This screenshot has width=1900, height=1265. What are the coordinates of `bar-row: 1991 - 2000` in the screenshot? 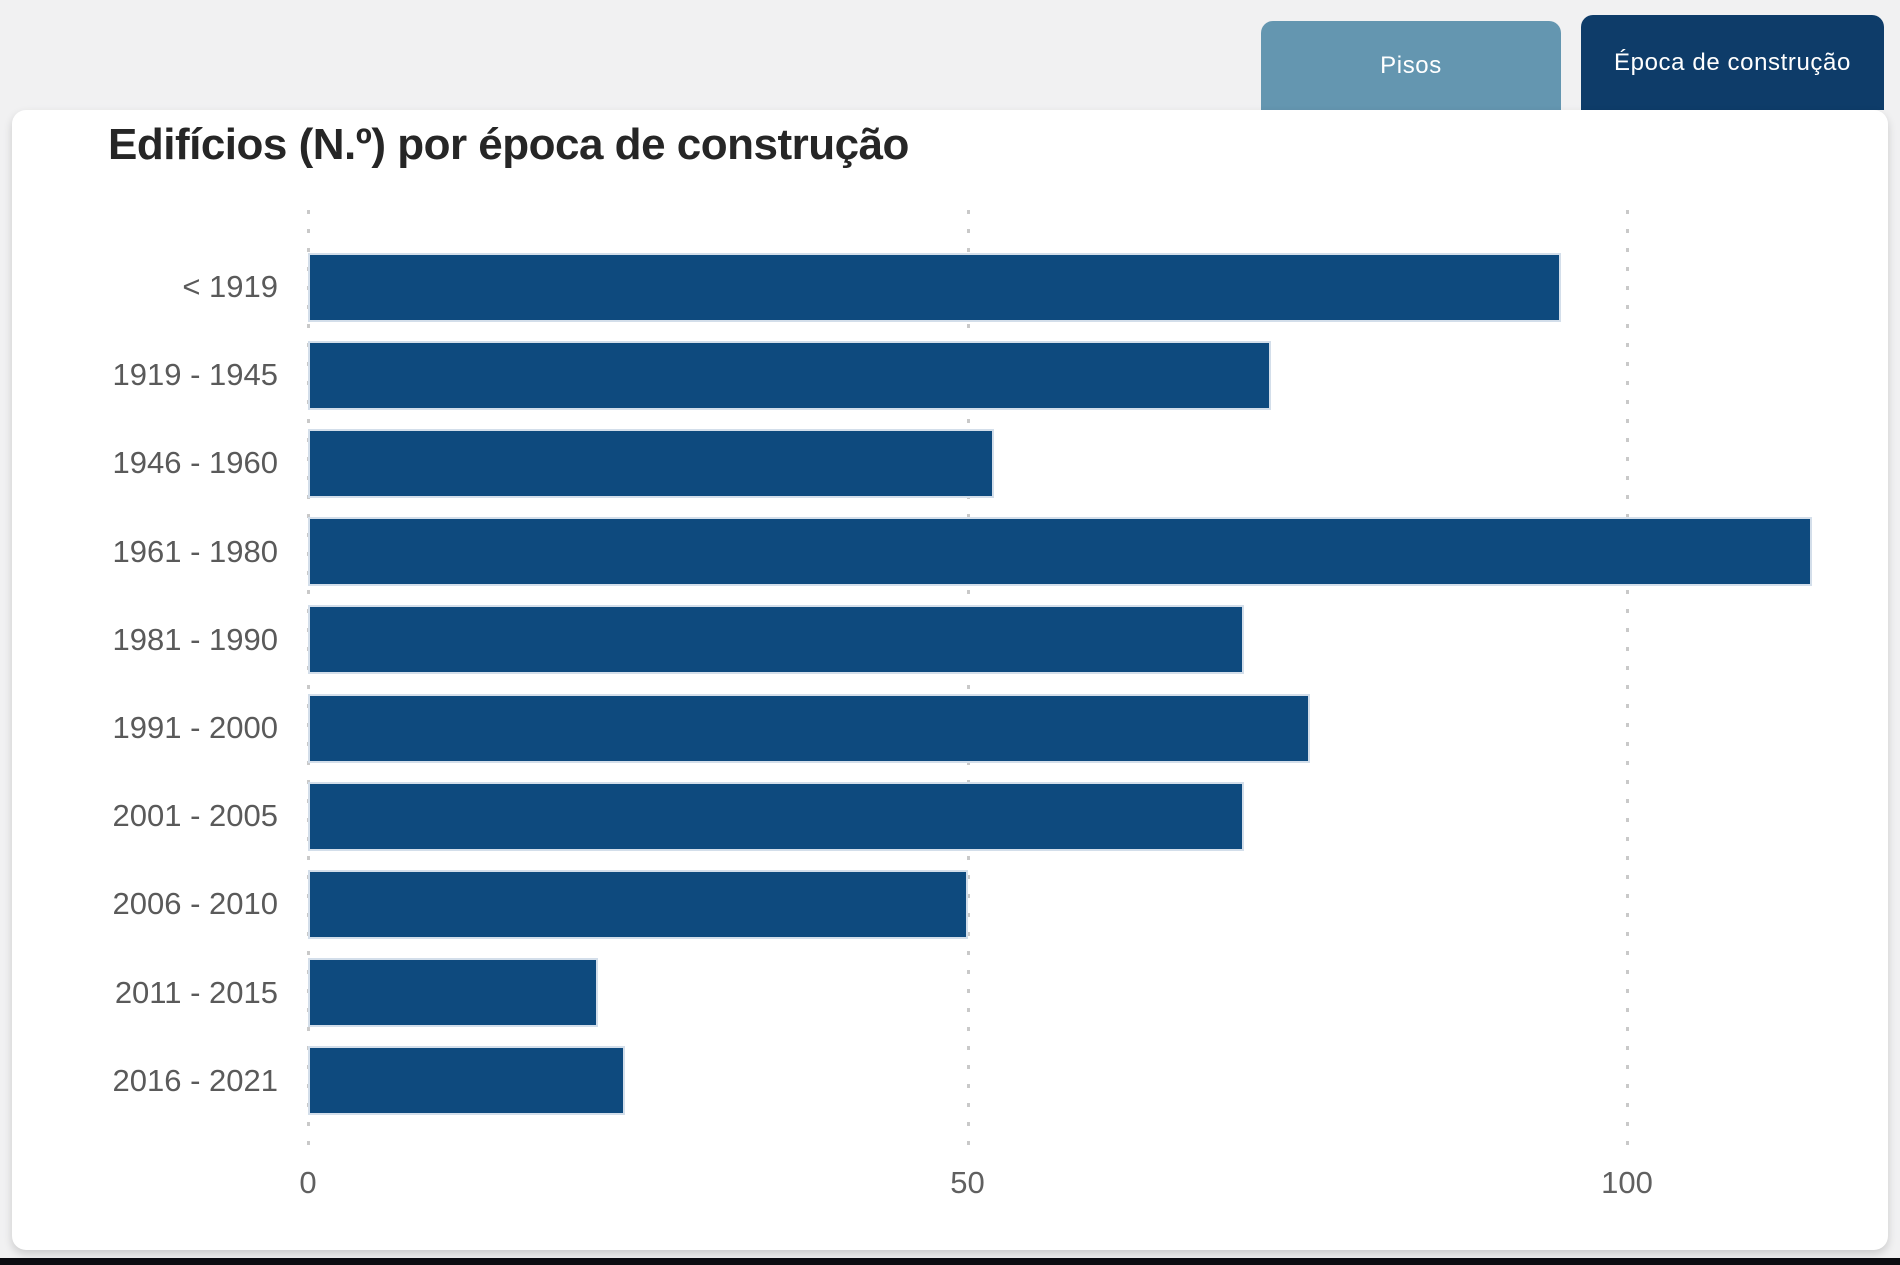 It's located at (937, 728).